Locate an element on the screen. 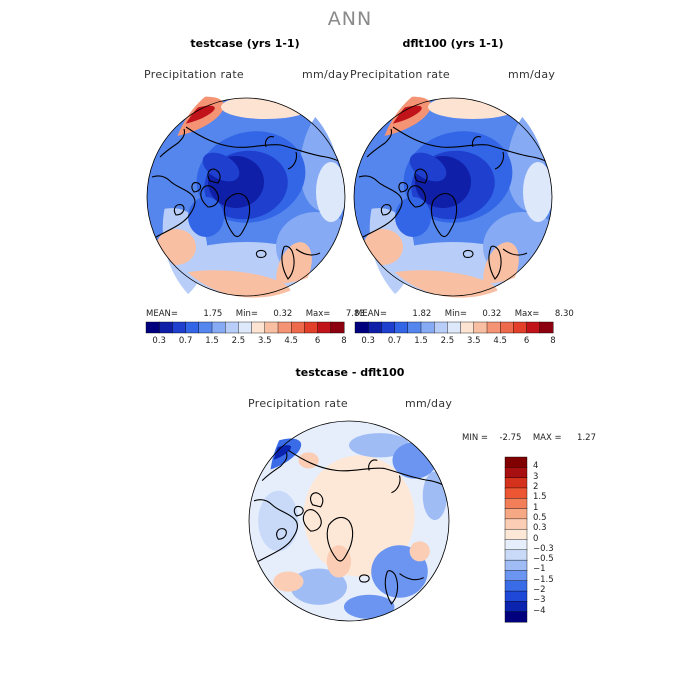 The width and height of the screenshot is (700, 700). panel-1-polar-map is located at coordinates (245, 201).